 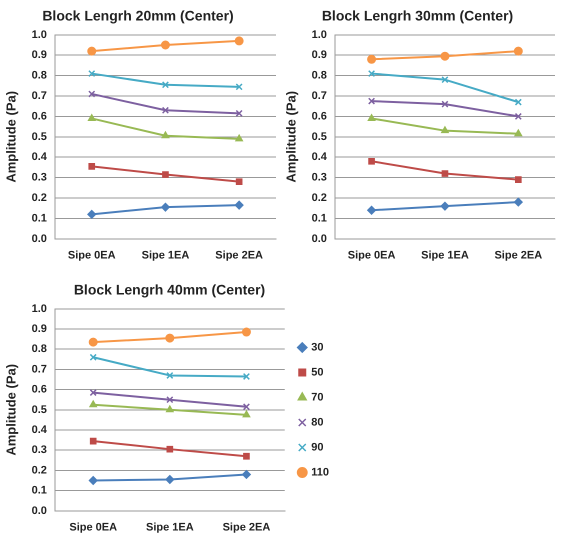 I want to click on legend-label: 110, so click(x=320, y=472).